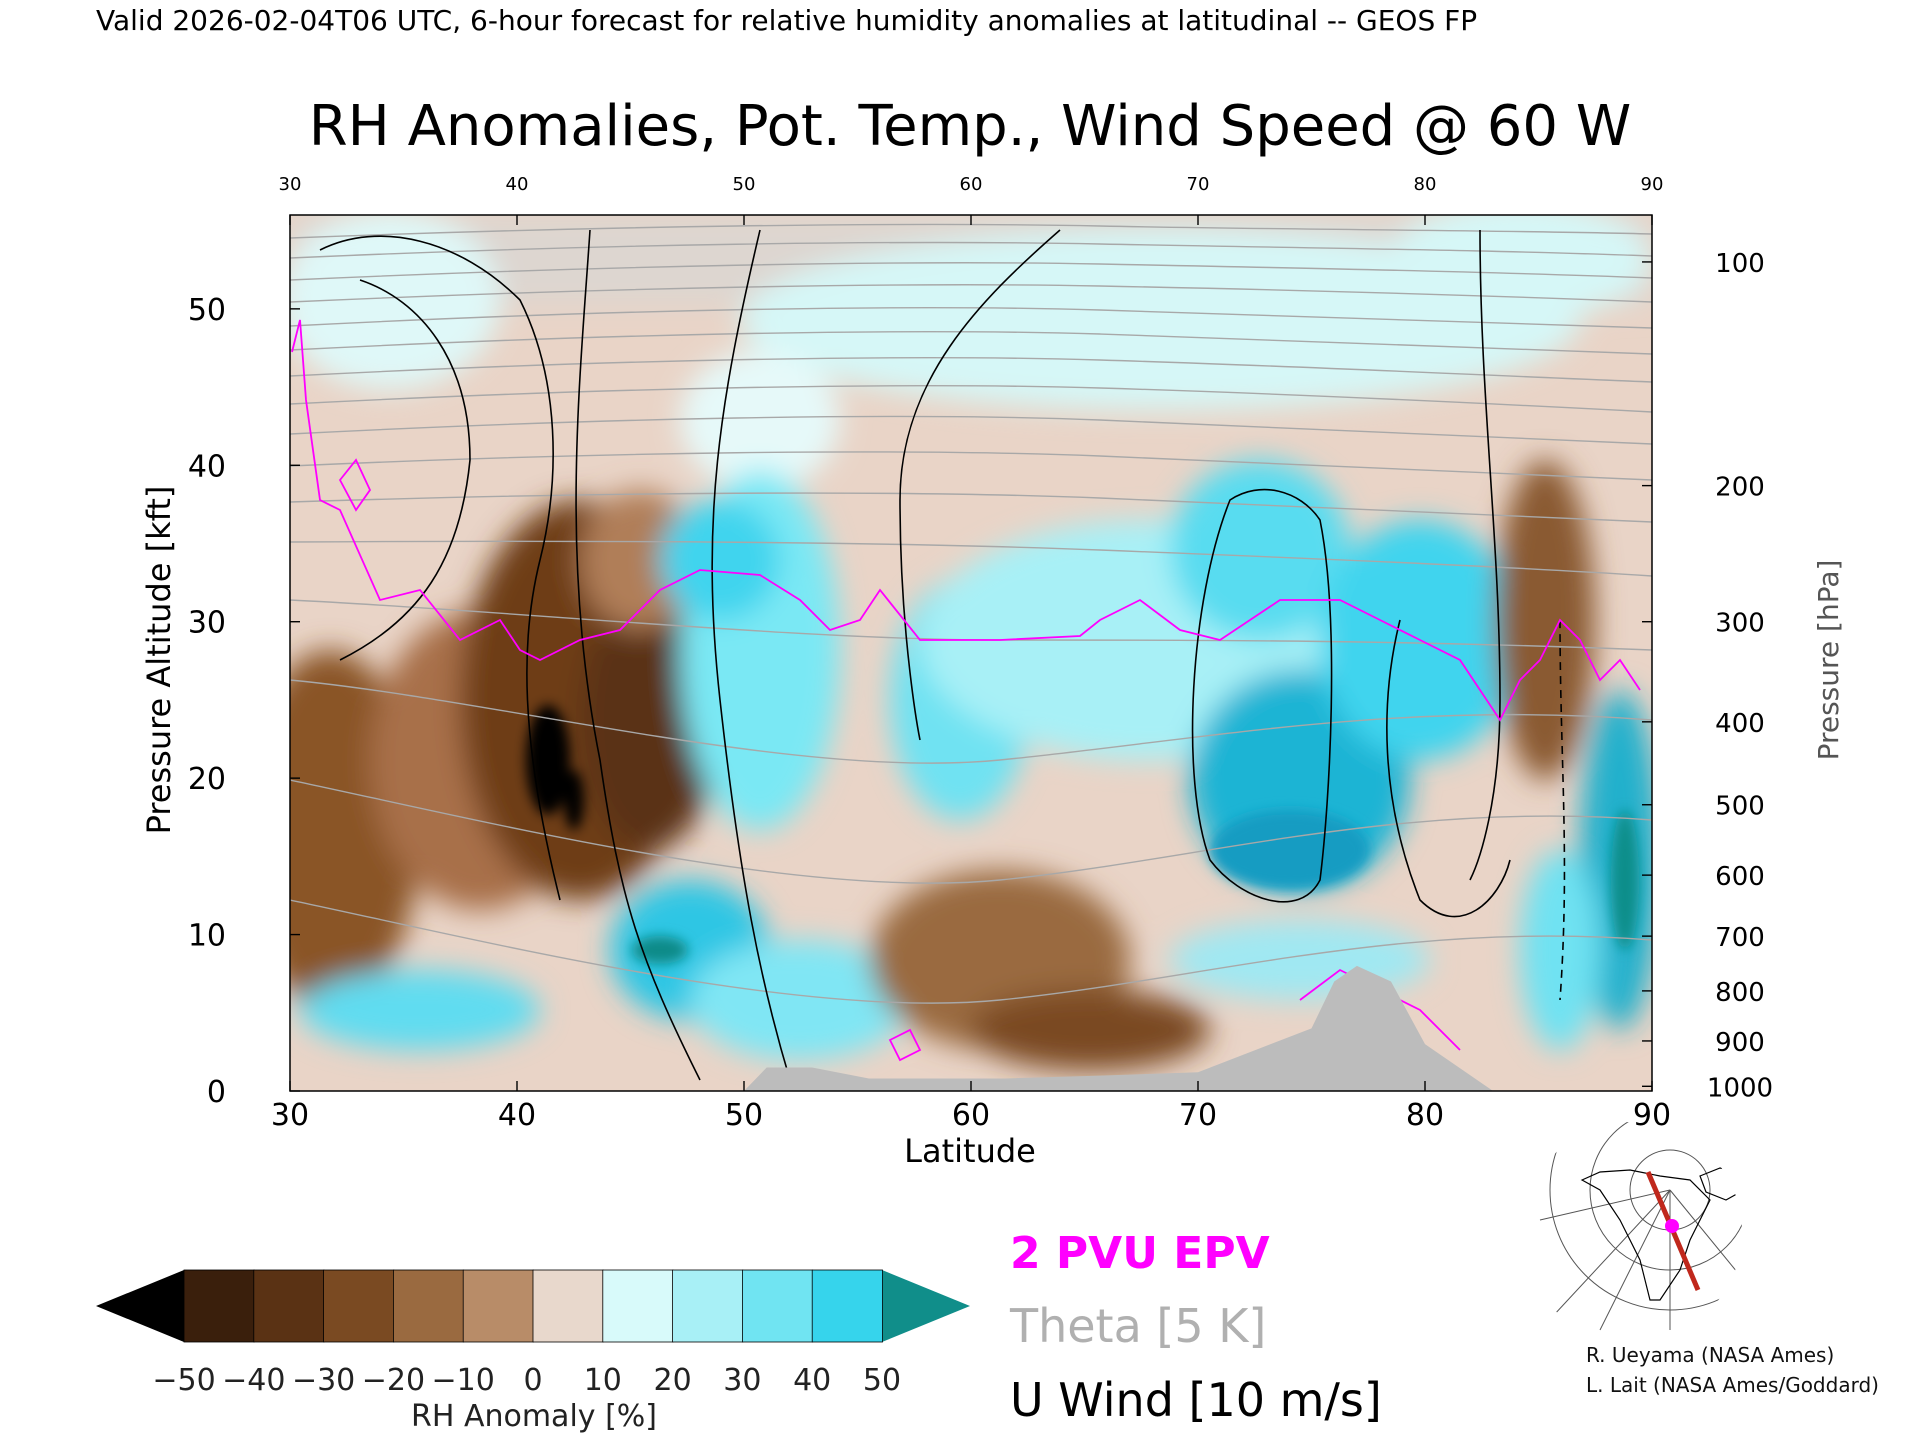 This screenshot has height=1440, width=1920. What do you see at coordinates (1425, 1115) in the screenshot?
I see `x-tick-label: 80` at bounding box center [1425, 1115].